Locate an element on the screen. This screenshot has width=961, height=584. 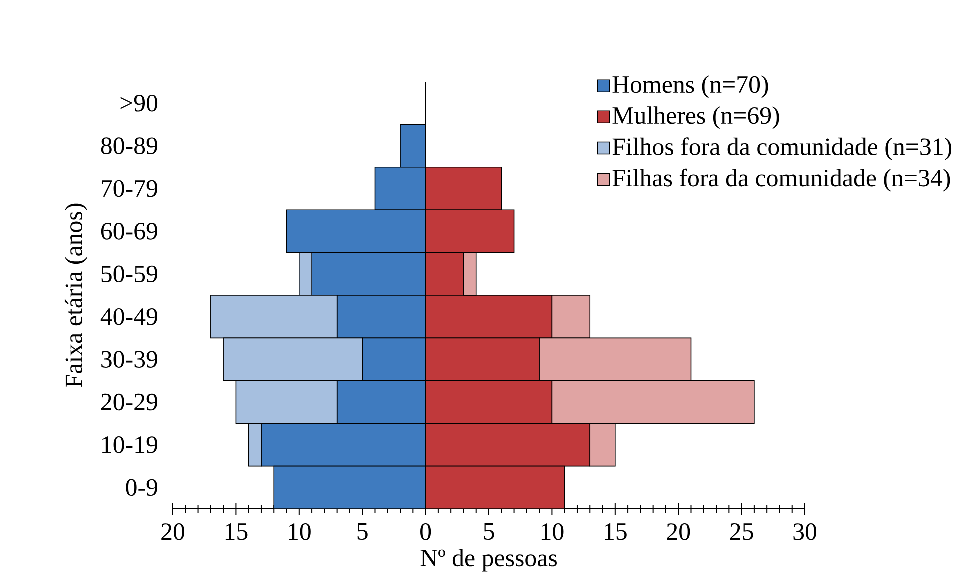
x-tick-label: 25 is located at coordinates (742, 532).